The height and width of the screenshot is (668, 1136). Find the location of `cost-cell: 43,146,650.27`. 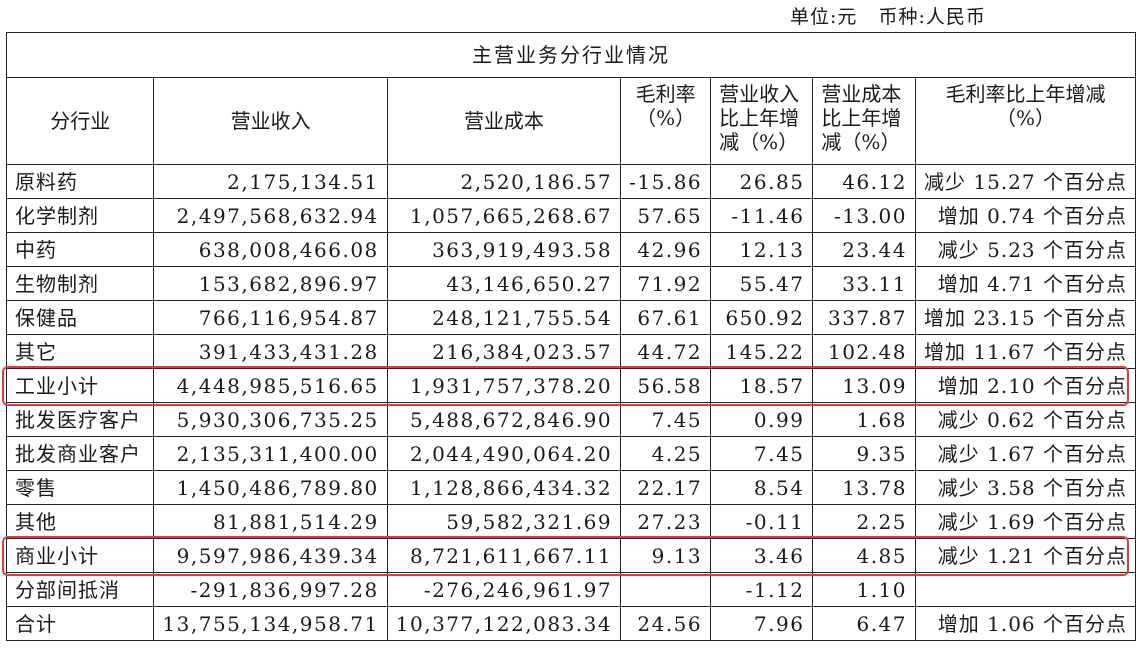

cost-cell: 43,146,650.27 is located at coordinates (504, 283).